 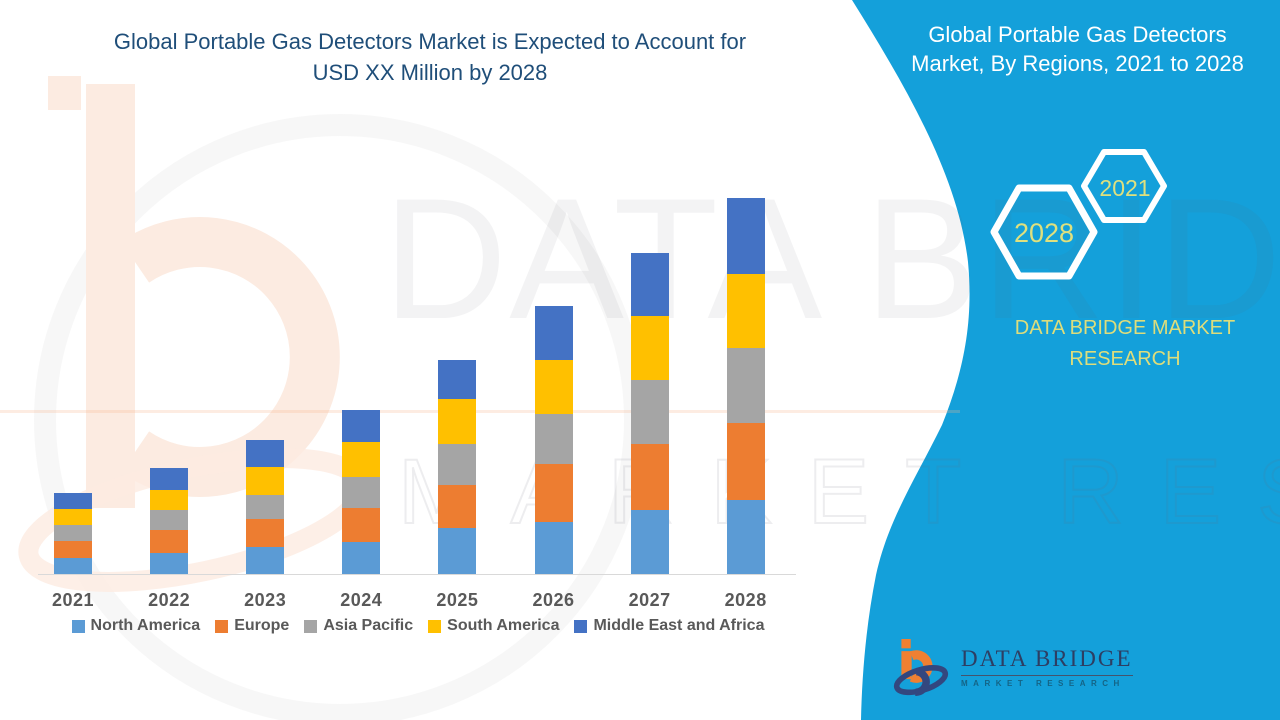 I want to click on bar-segment-2024-asia-pacific, so click(x=361, y=492).